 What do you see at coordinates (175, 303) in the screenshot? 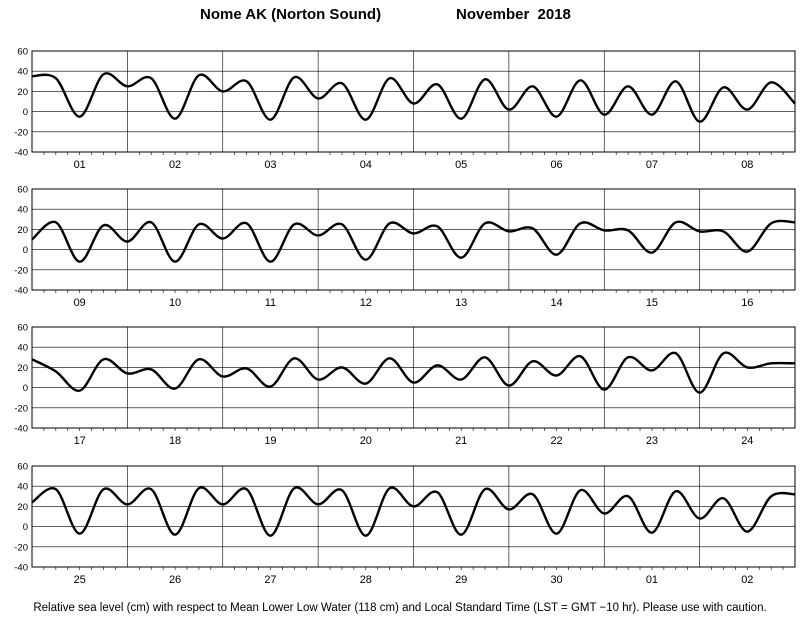
I see `day-label: 10` at bounding box center [175, 303].